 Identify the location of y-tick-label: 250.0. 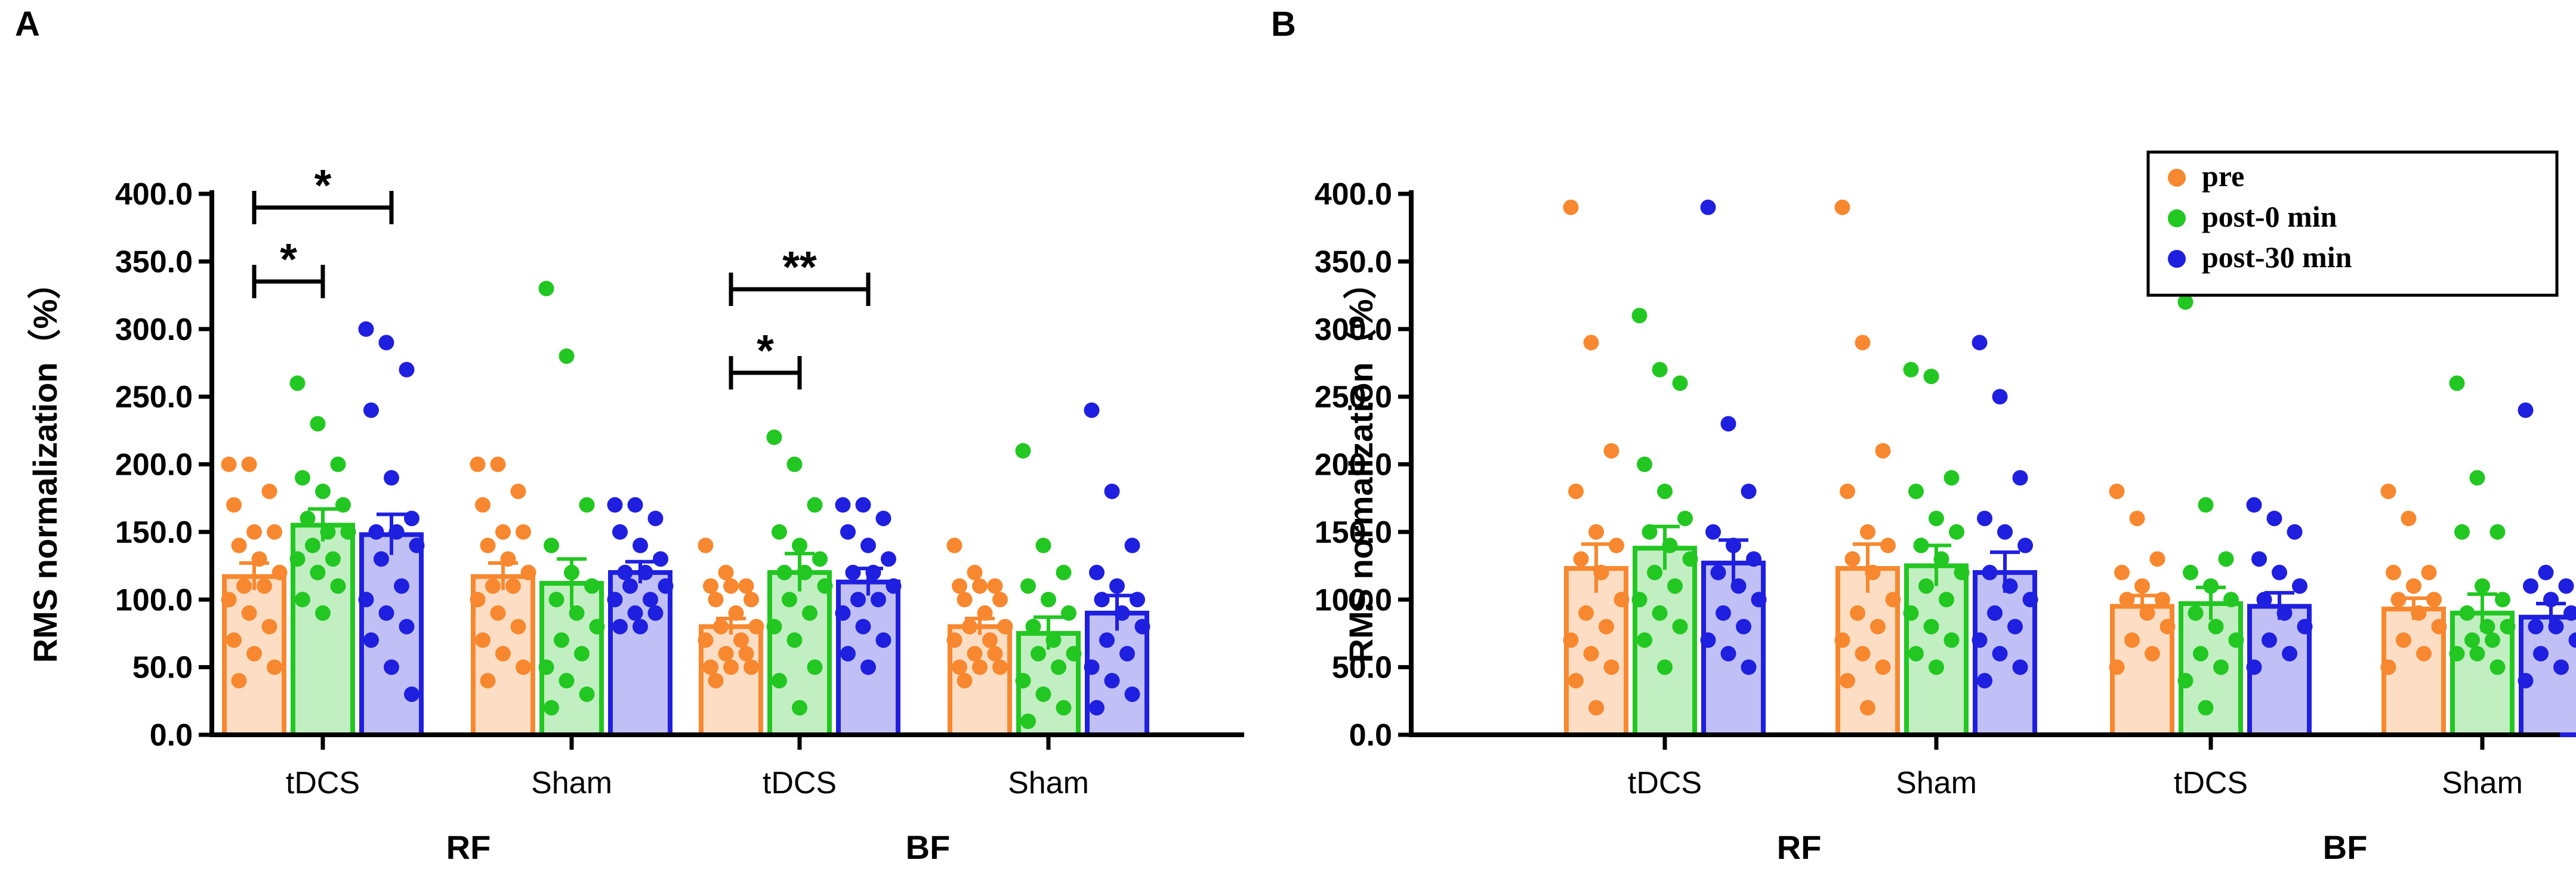
(1354, 398).